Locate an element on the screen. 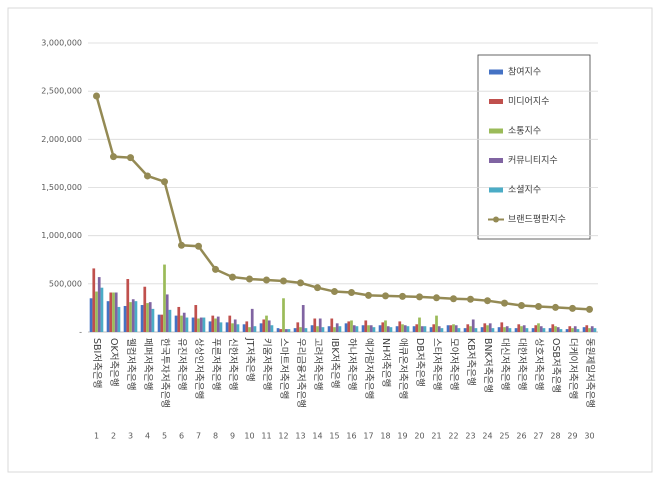 Image resolution: width=660 pixels, height=484 pixels. rank-label: 30 is located at coordinates (589, 436).